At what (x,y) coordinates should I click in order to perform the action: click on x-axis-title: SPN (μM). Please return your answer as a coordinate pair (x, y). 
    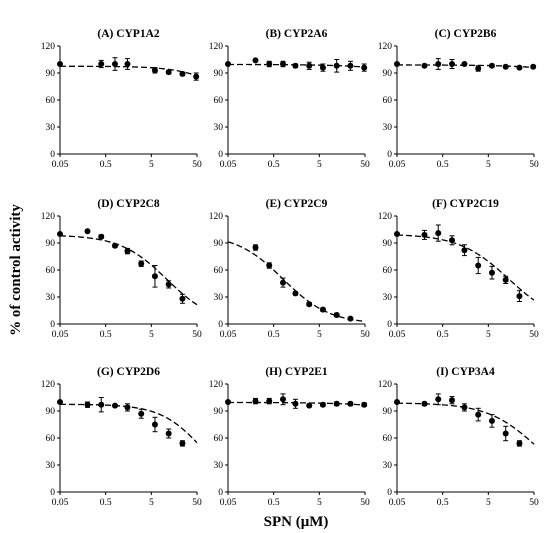
    Looking at the image, I should click on (296, 522).